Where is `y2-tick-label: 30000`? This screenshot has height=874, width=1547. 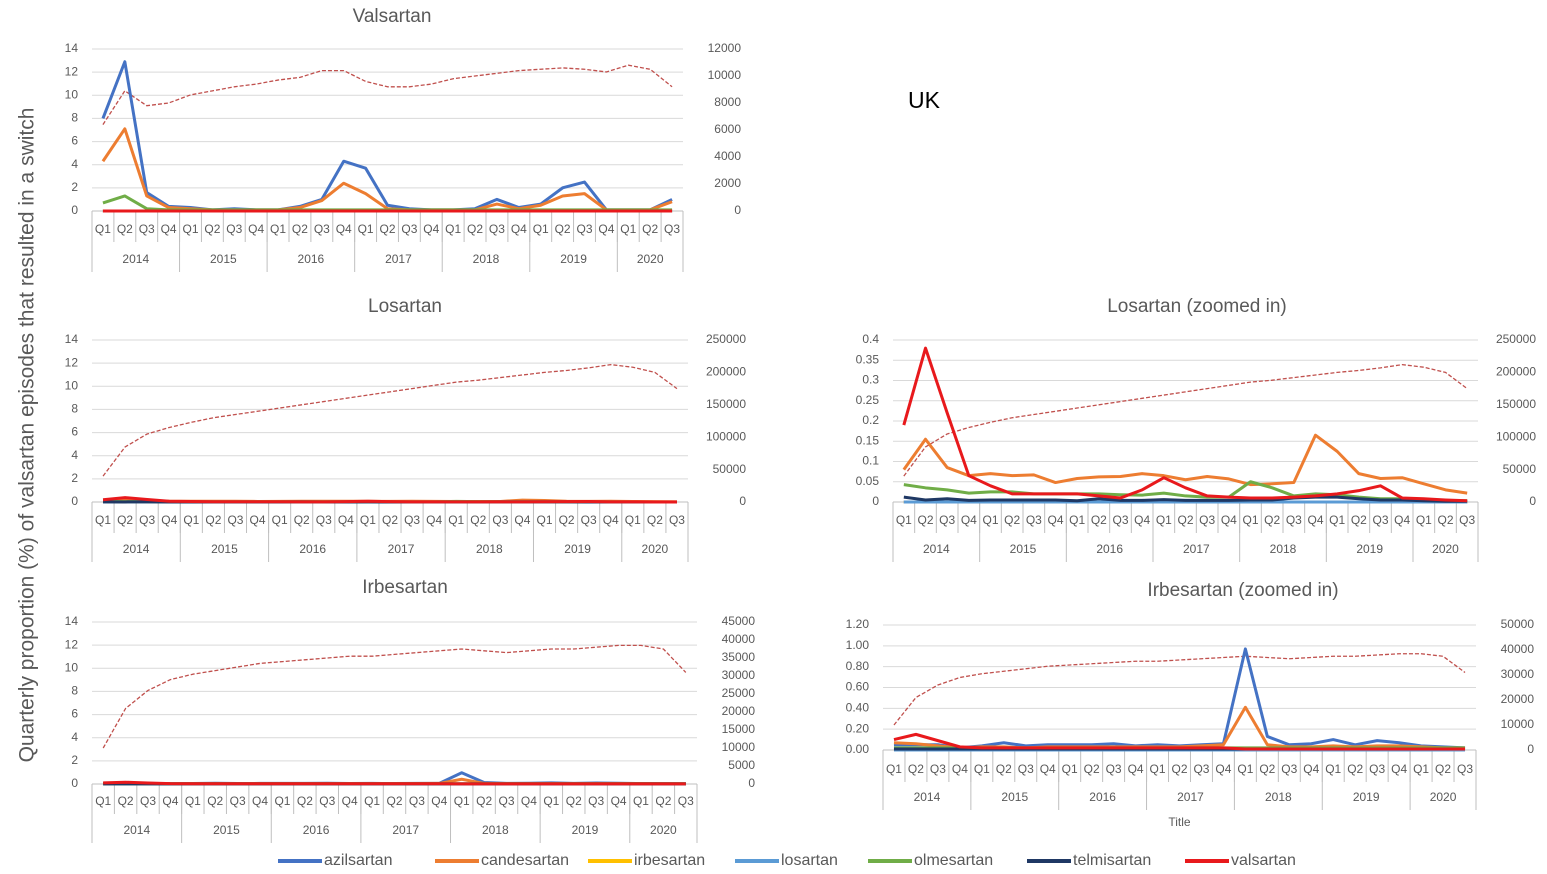
y2-tick-label: 30000 is located at coordinates (739, 675).